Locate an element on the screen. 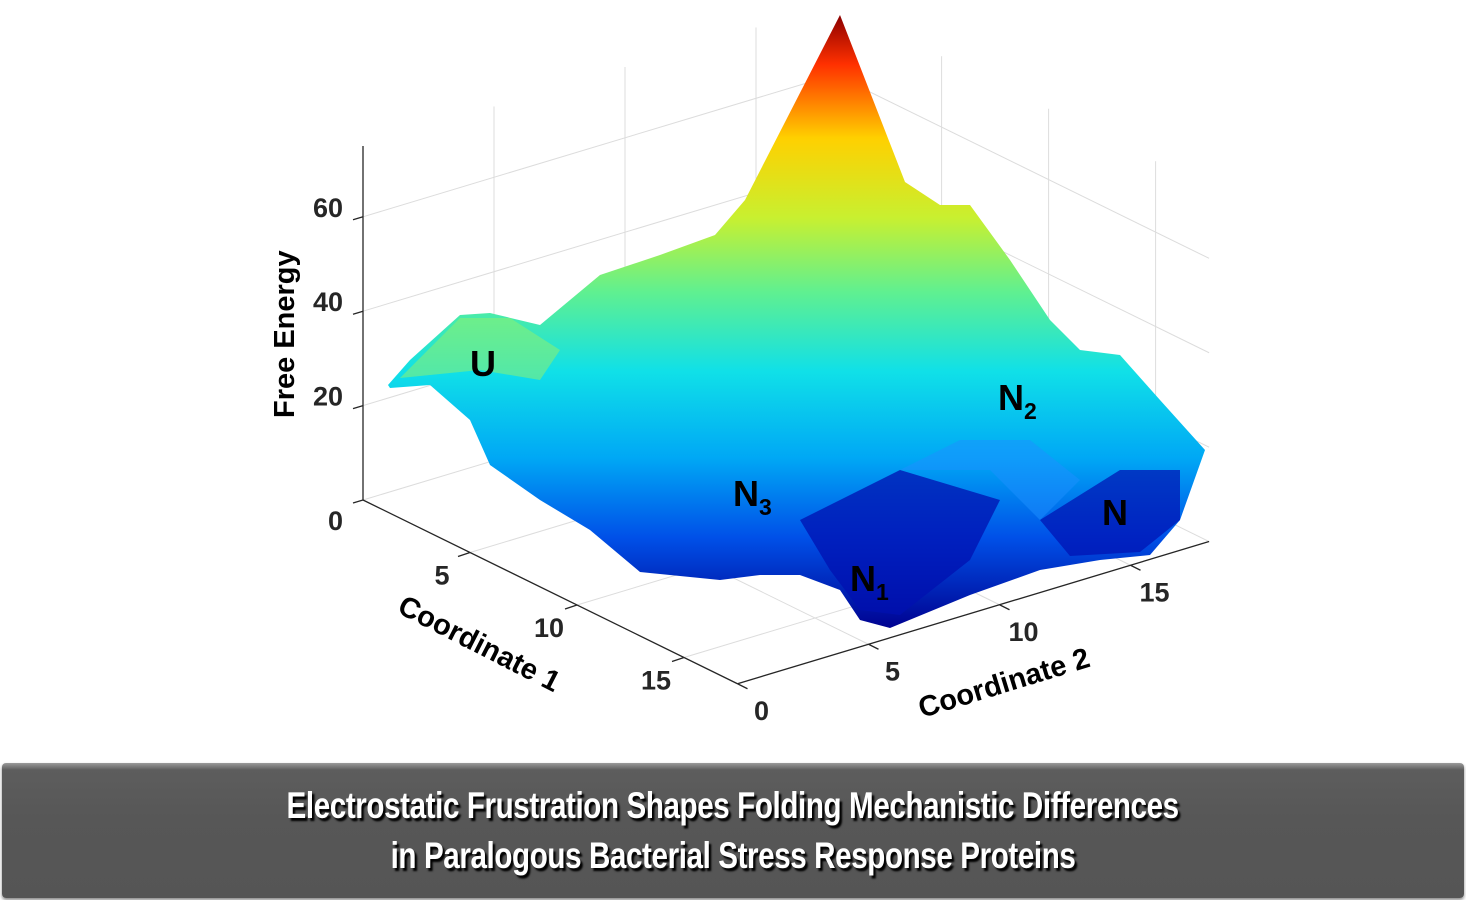 This screenshot has width=1466, height=900. z-tick-label: 0 is located at coordinates (335, 521).